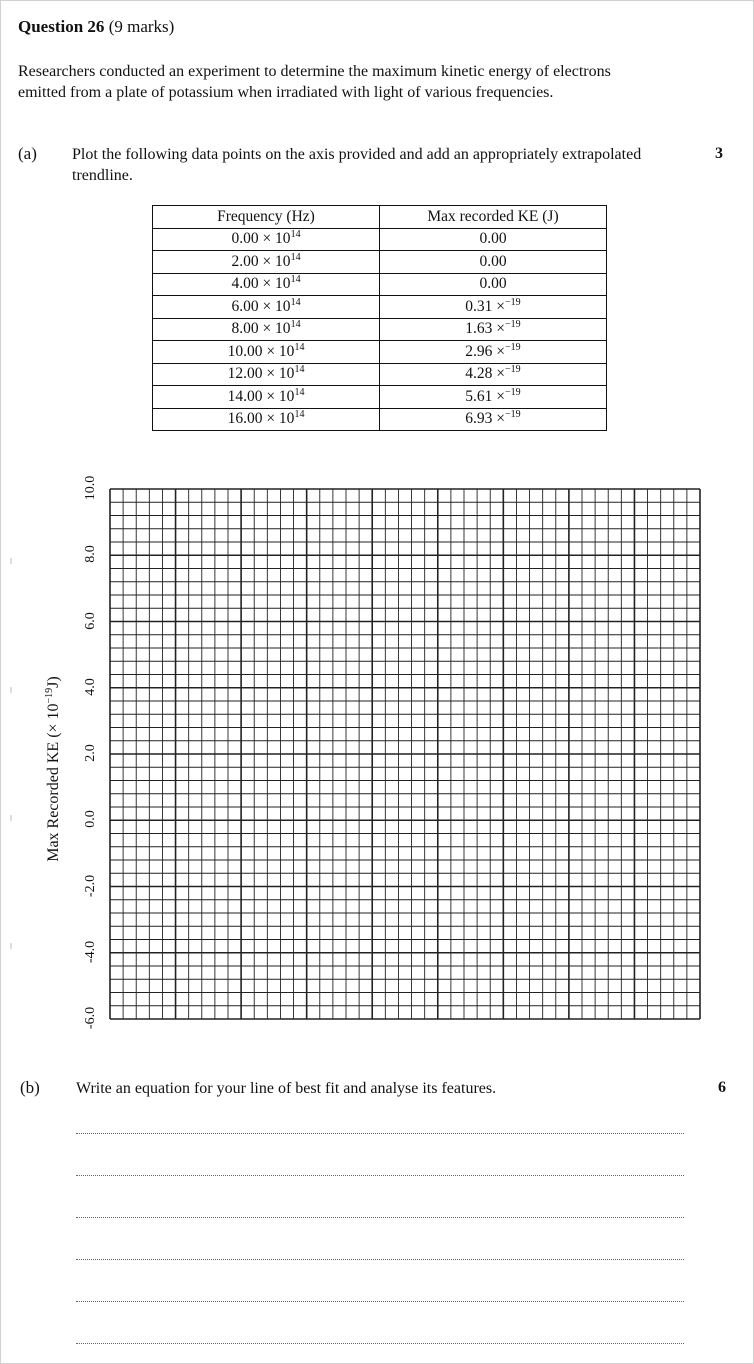 This screenshot has height=1364, width=754. Describe the element at coordinates (485, 419) in the screenshot. I see `ke-value: 6.93 ×` at that location.